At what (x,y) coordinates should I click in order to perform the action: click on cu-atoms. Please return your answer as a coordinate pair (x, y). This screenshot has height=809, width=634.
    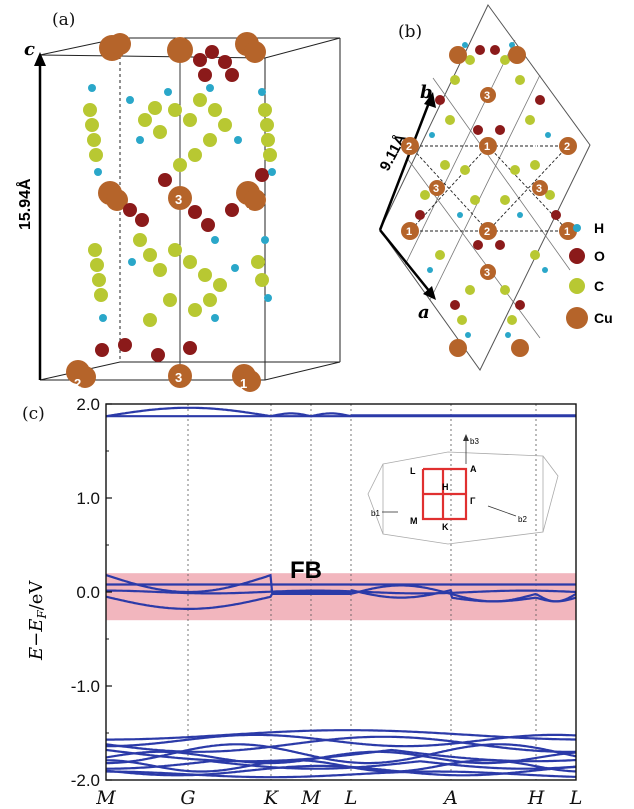
    Looking at the image, I should click on (166, 212).